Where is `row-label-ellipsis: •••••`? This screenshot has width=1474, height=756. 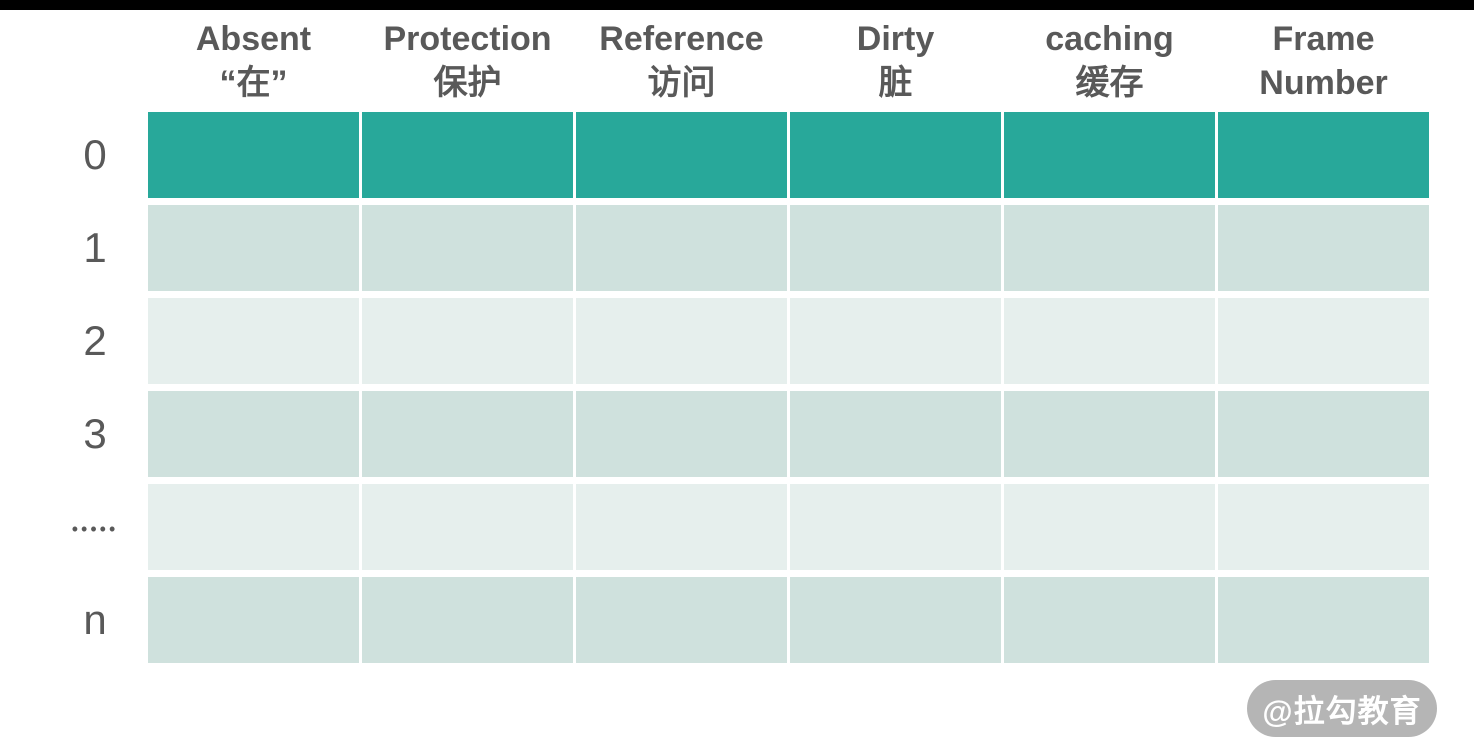 row-label-ellipsis: ••••• is located at coordinates (95, 528).